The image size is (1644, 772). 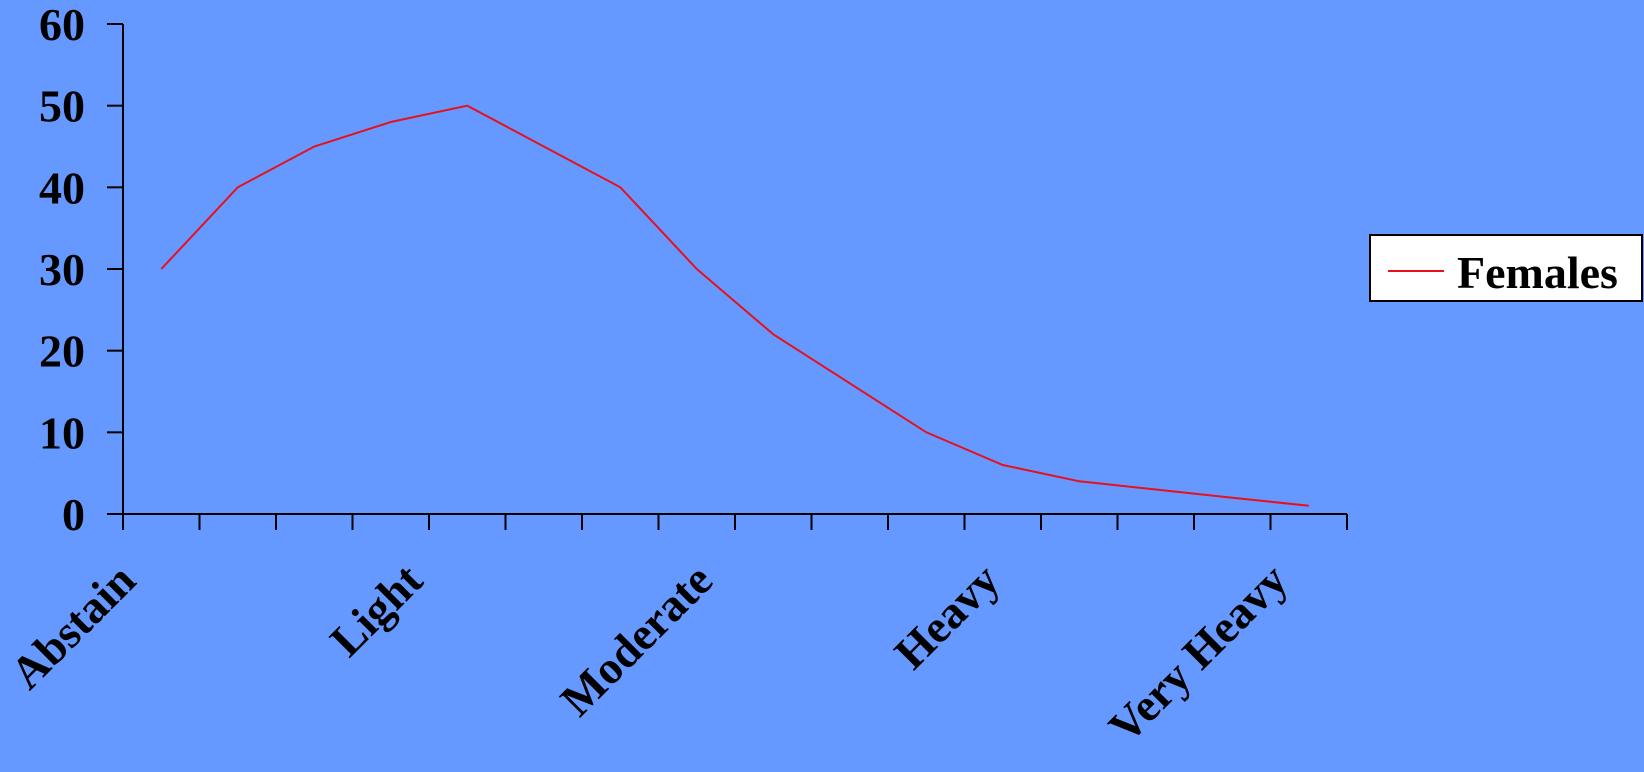 I want to click on x-axis-ticks, so click(x=735, y=522).